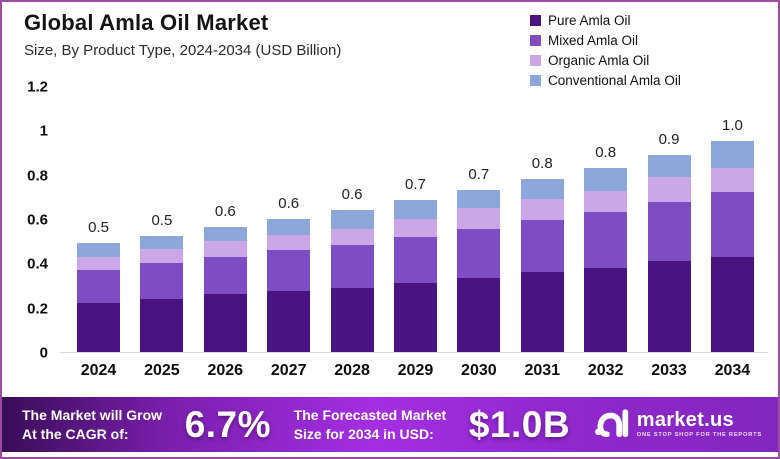 This screenshot has width=780, height=459. What do you see at coordinates (519, 424) in the screenshot?
I see `forecast-value: $1.0B` at bounding box center [519, 424].